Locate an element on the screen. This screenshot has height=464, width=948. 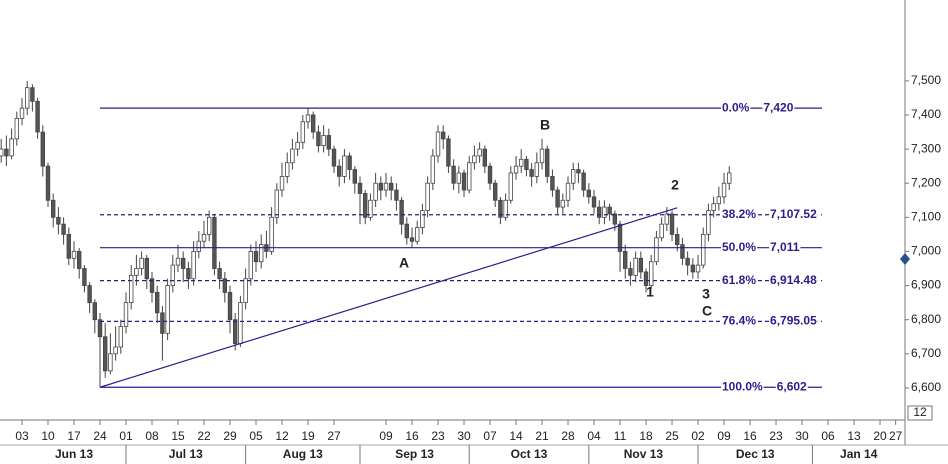
y-tick-label: 7,500 is located at coordinates (926, 80).